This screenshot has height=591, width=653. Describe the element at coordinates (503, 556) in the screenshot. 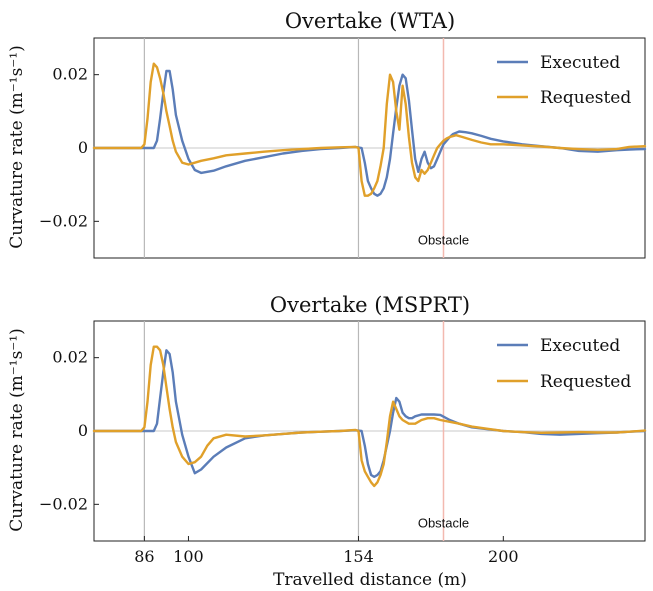

I see `x-tick-label: 200` at that location.